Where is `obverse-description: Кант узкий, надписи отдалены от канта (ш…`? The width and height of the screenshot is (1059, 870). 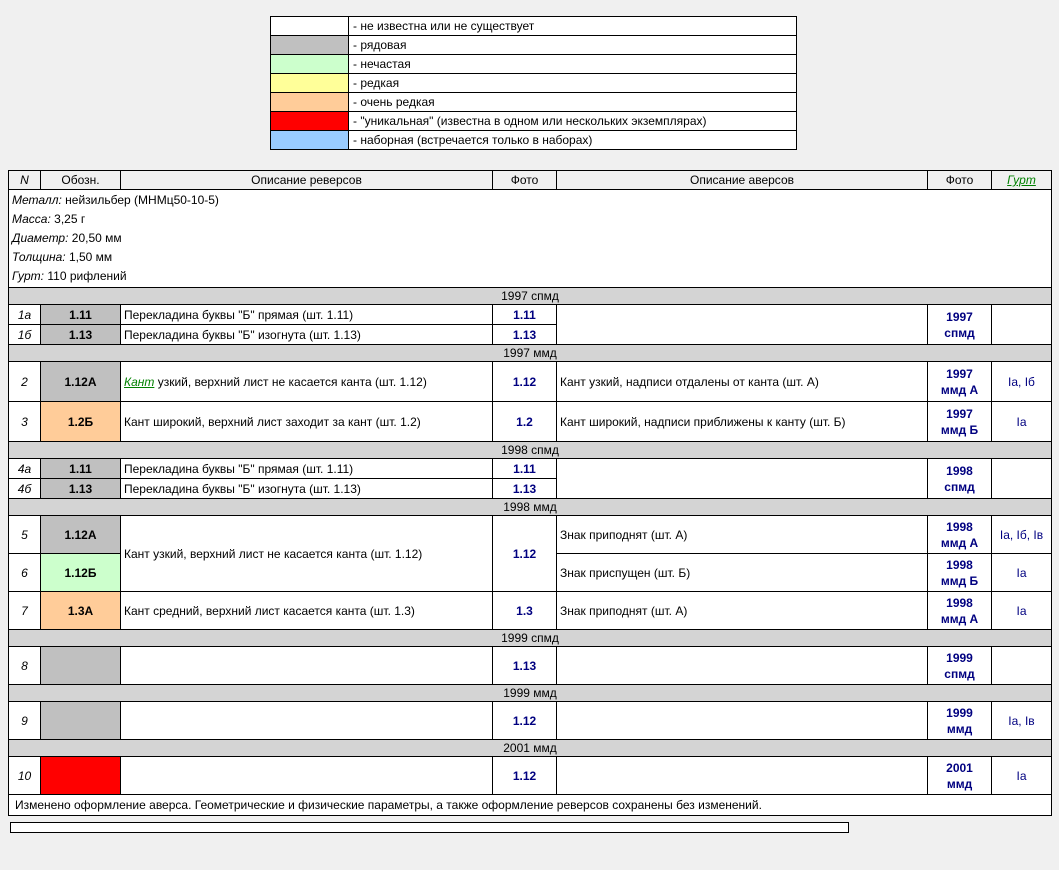
obverse-description: Кант узкий, надписи отдалены от канта (ш… is located at coordinates (742, 381).